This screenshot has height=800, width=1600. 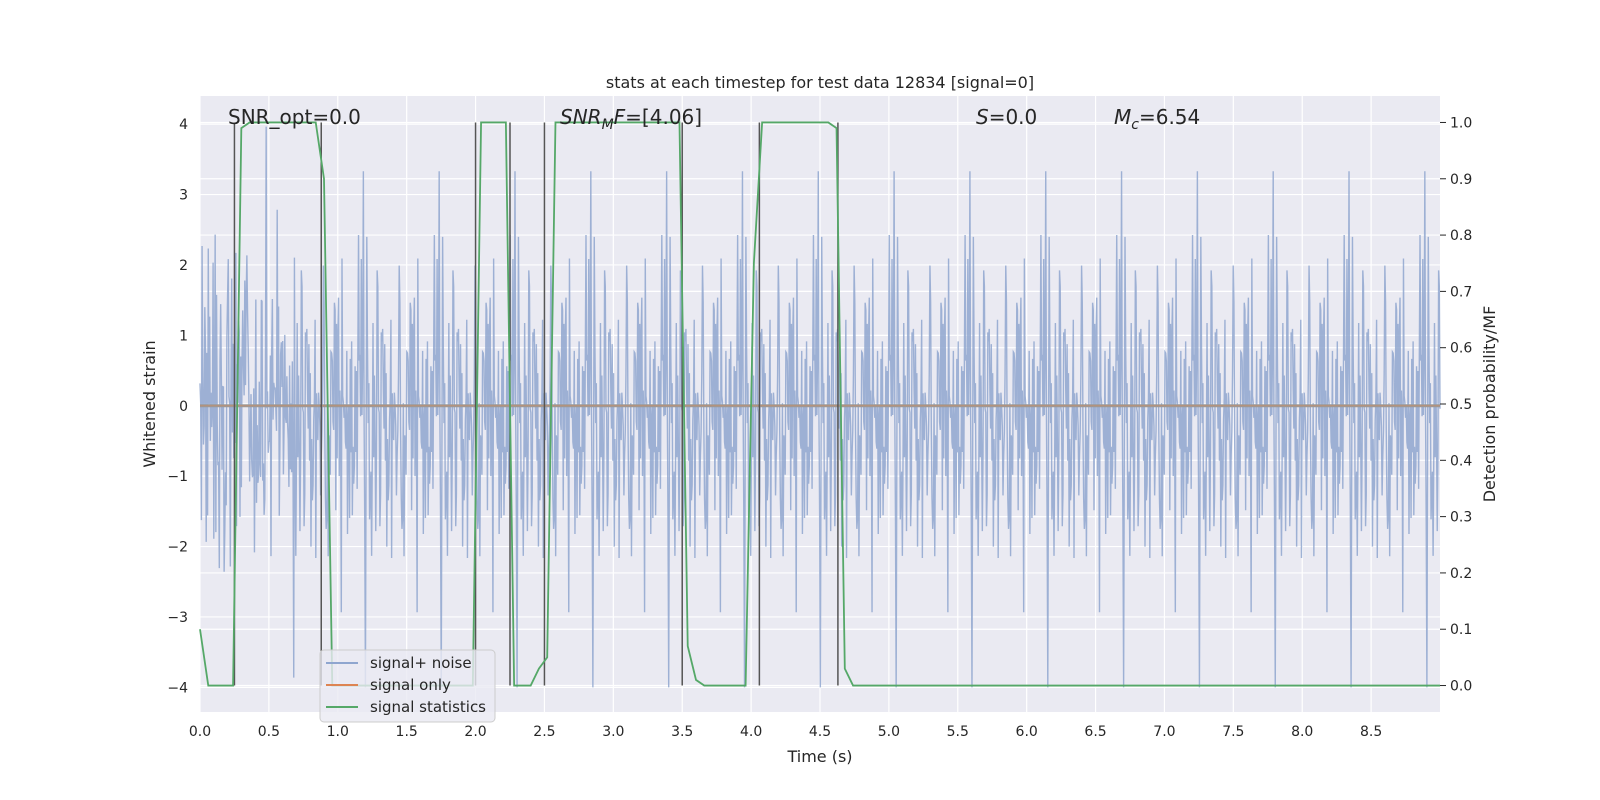 What do you see at coordinates (1371, 732) in the screenshot?
I see `x-tick-label: 8.5` at bounding box center [1371, 732].